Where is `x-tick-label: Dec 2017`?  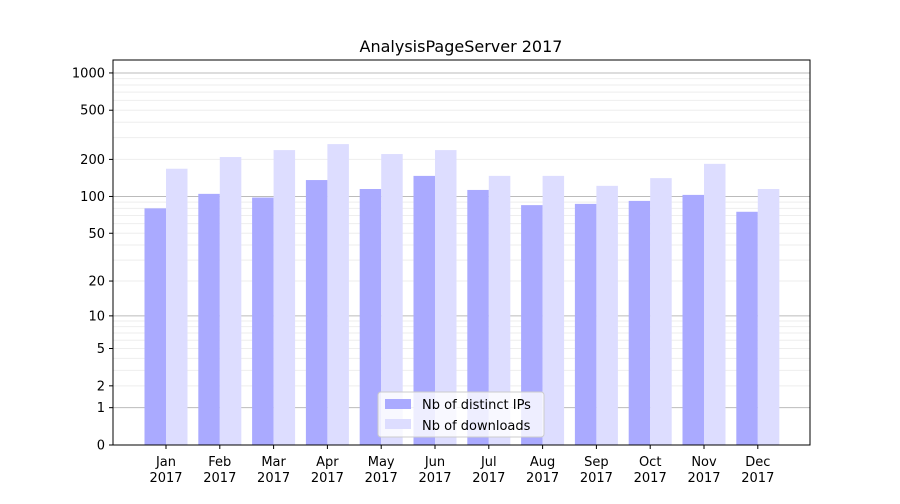 x-tick-label: Dec 2017 is located at coordinates (757, 470).